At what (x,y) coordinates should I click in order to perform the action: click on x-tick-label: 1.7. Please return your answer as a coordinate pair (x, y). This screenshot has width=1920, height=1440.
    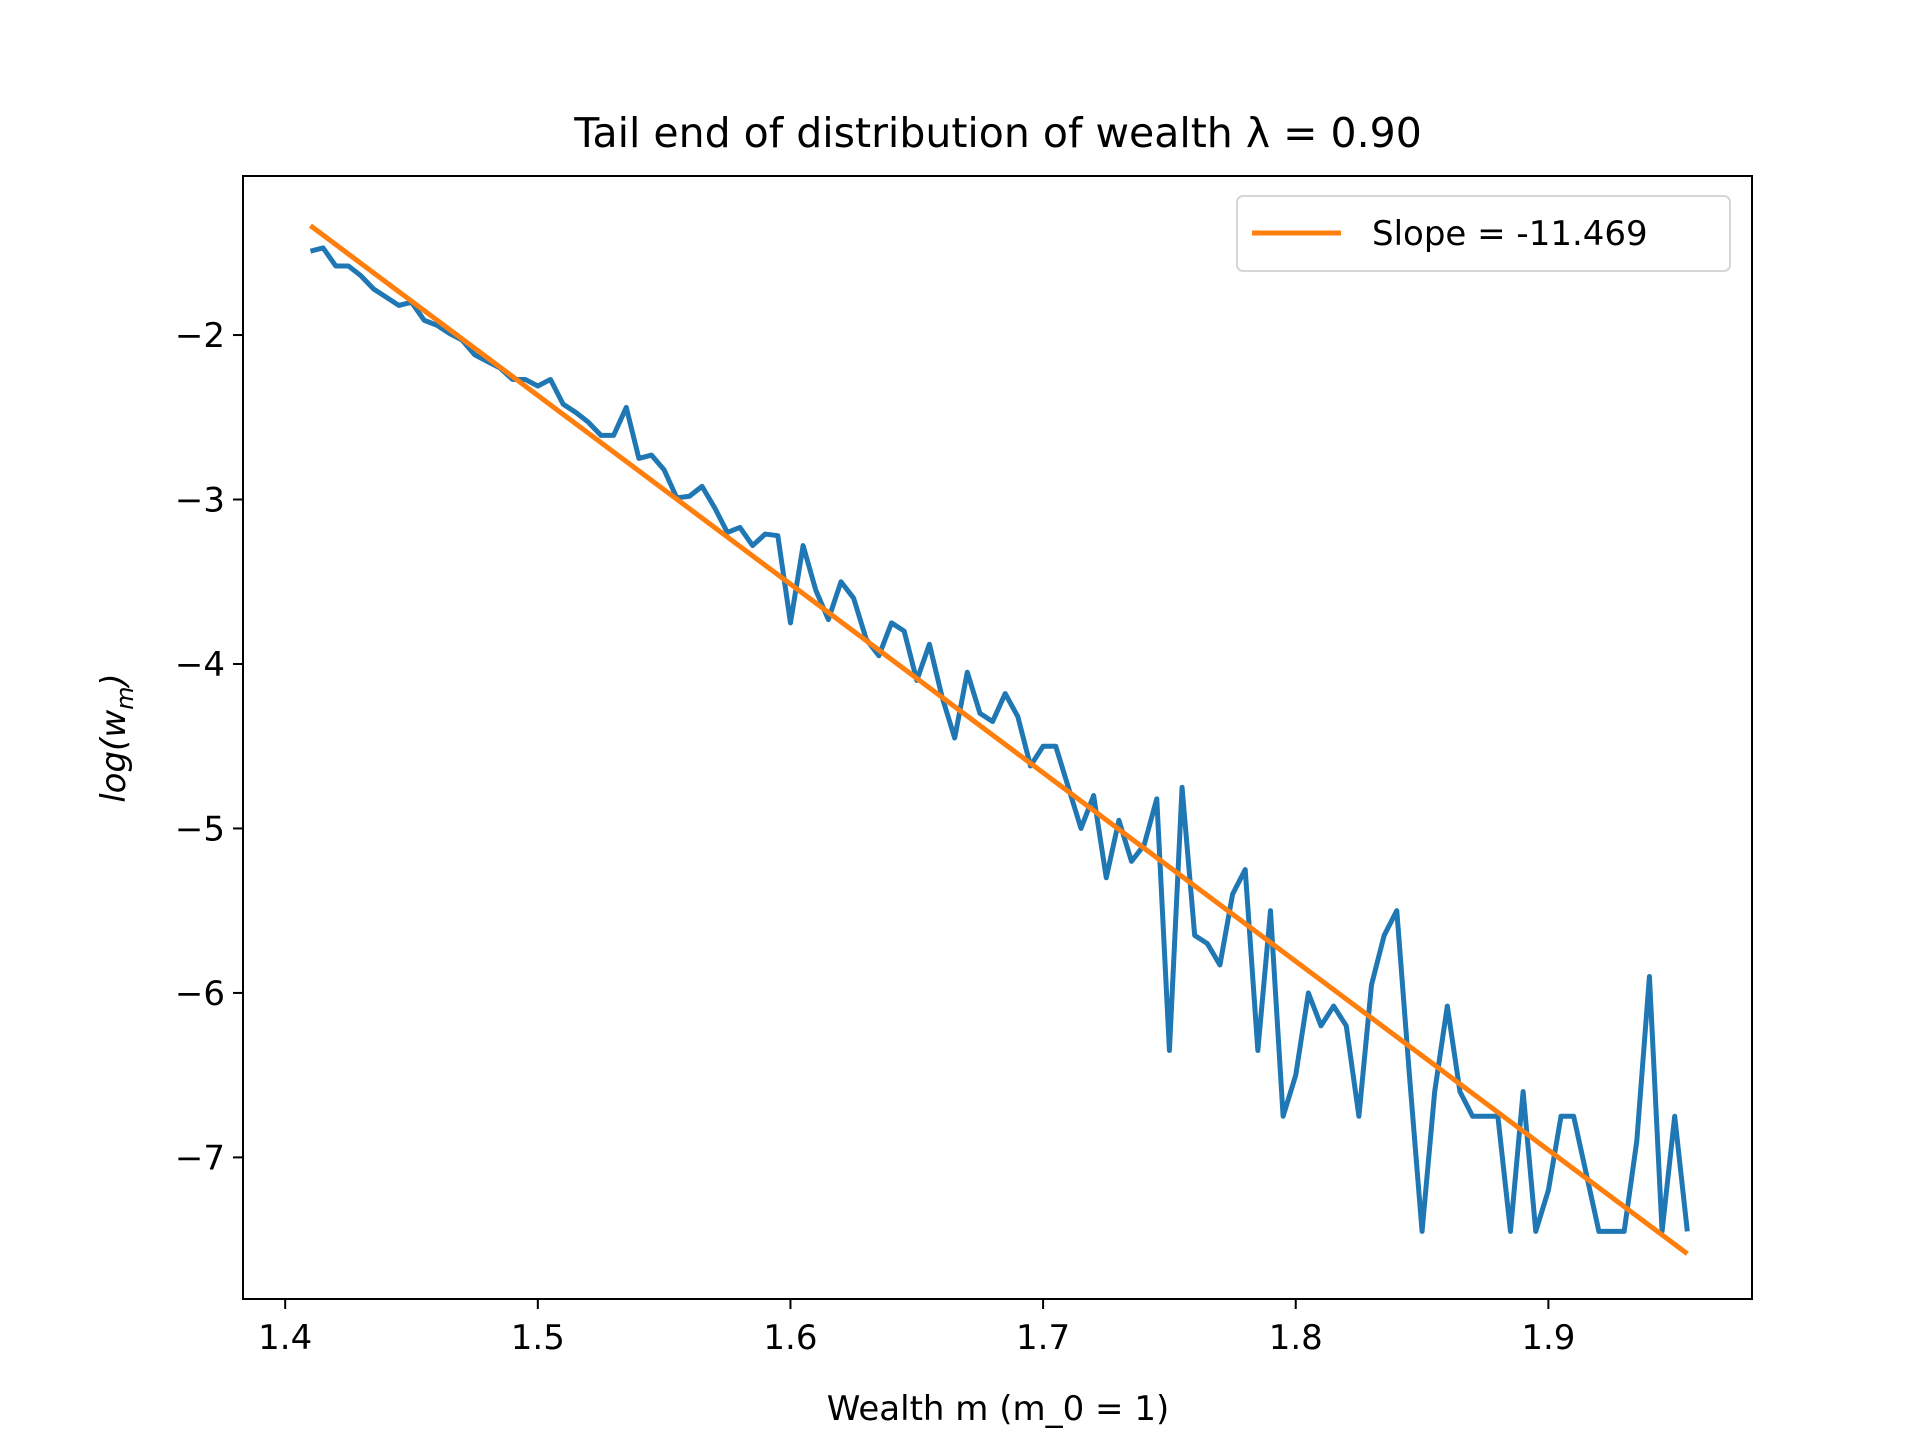
    Looking at the image, I should click on (1043, 1338).